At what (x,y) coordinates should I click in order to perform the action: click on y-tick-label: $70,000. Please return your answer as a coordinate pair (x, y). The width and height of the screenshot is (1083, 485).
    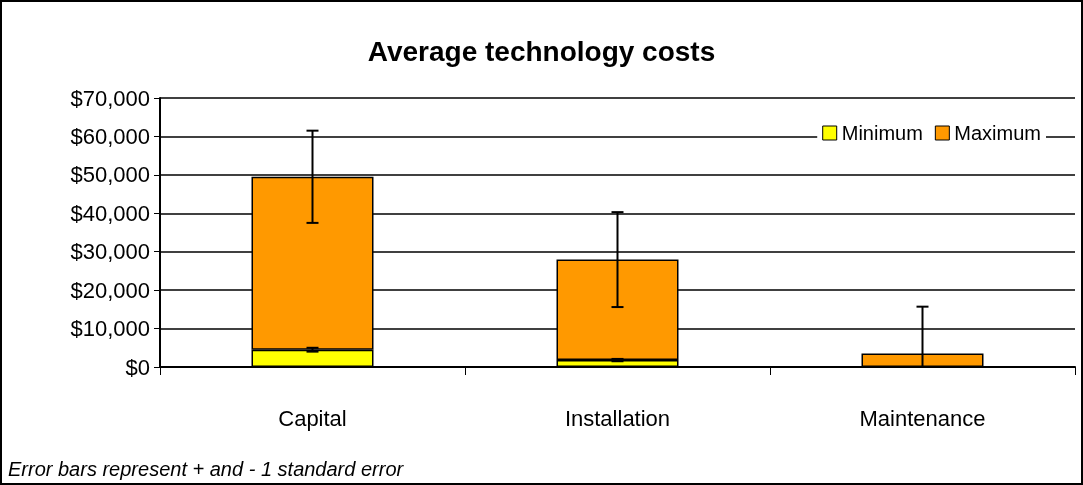
    Looking at the image, I should click on (110, 98).